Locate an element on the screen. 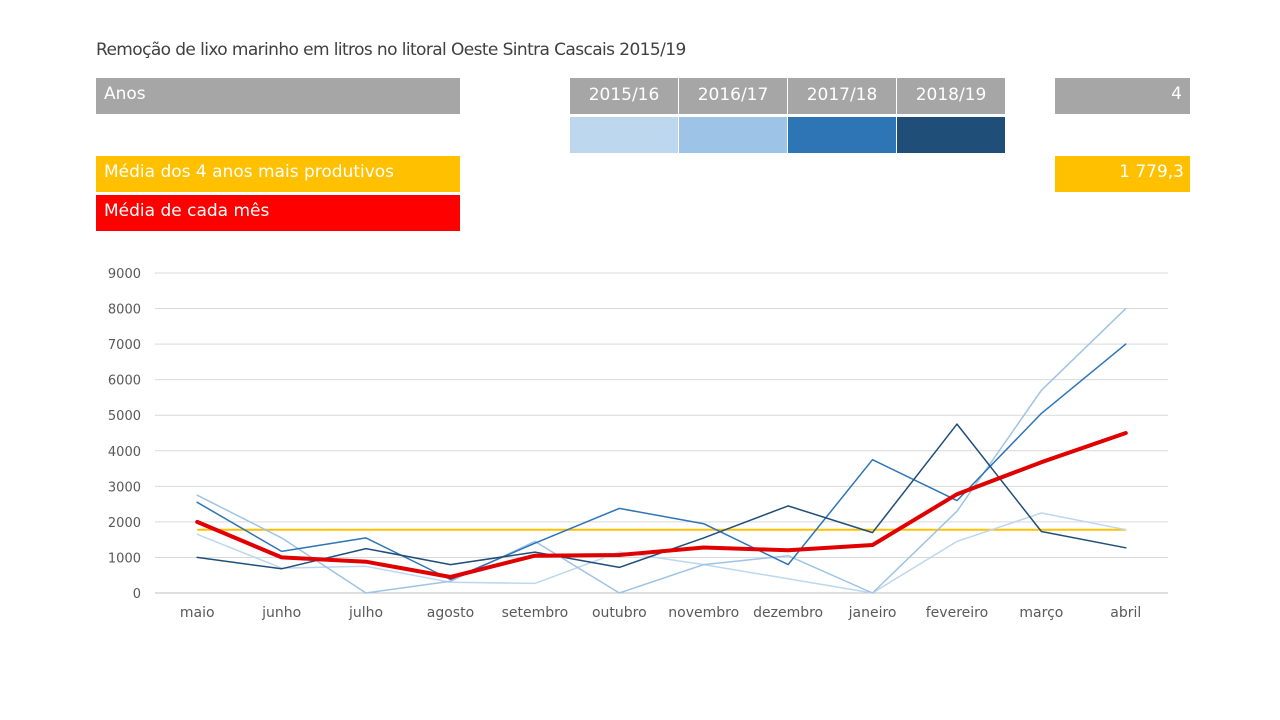  x-tick-label: maio is located at coordinates (197, 613).